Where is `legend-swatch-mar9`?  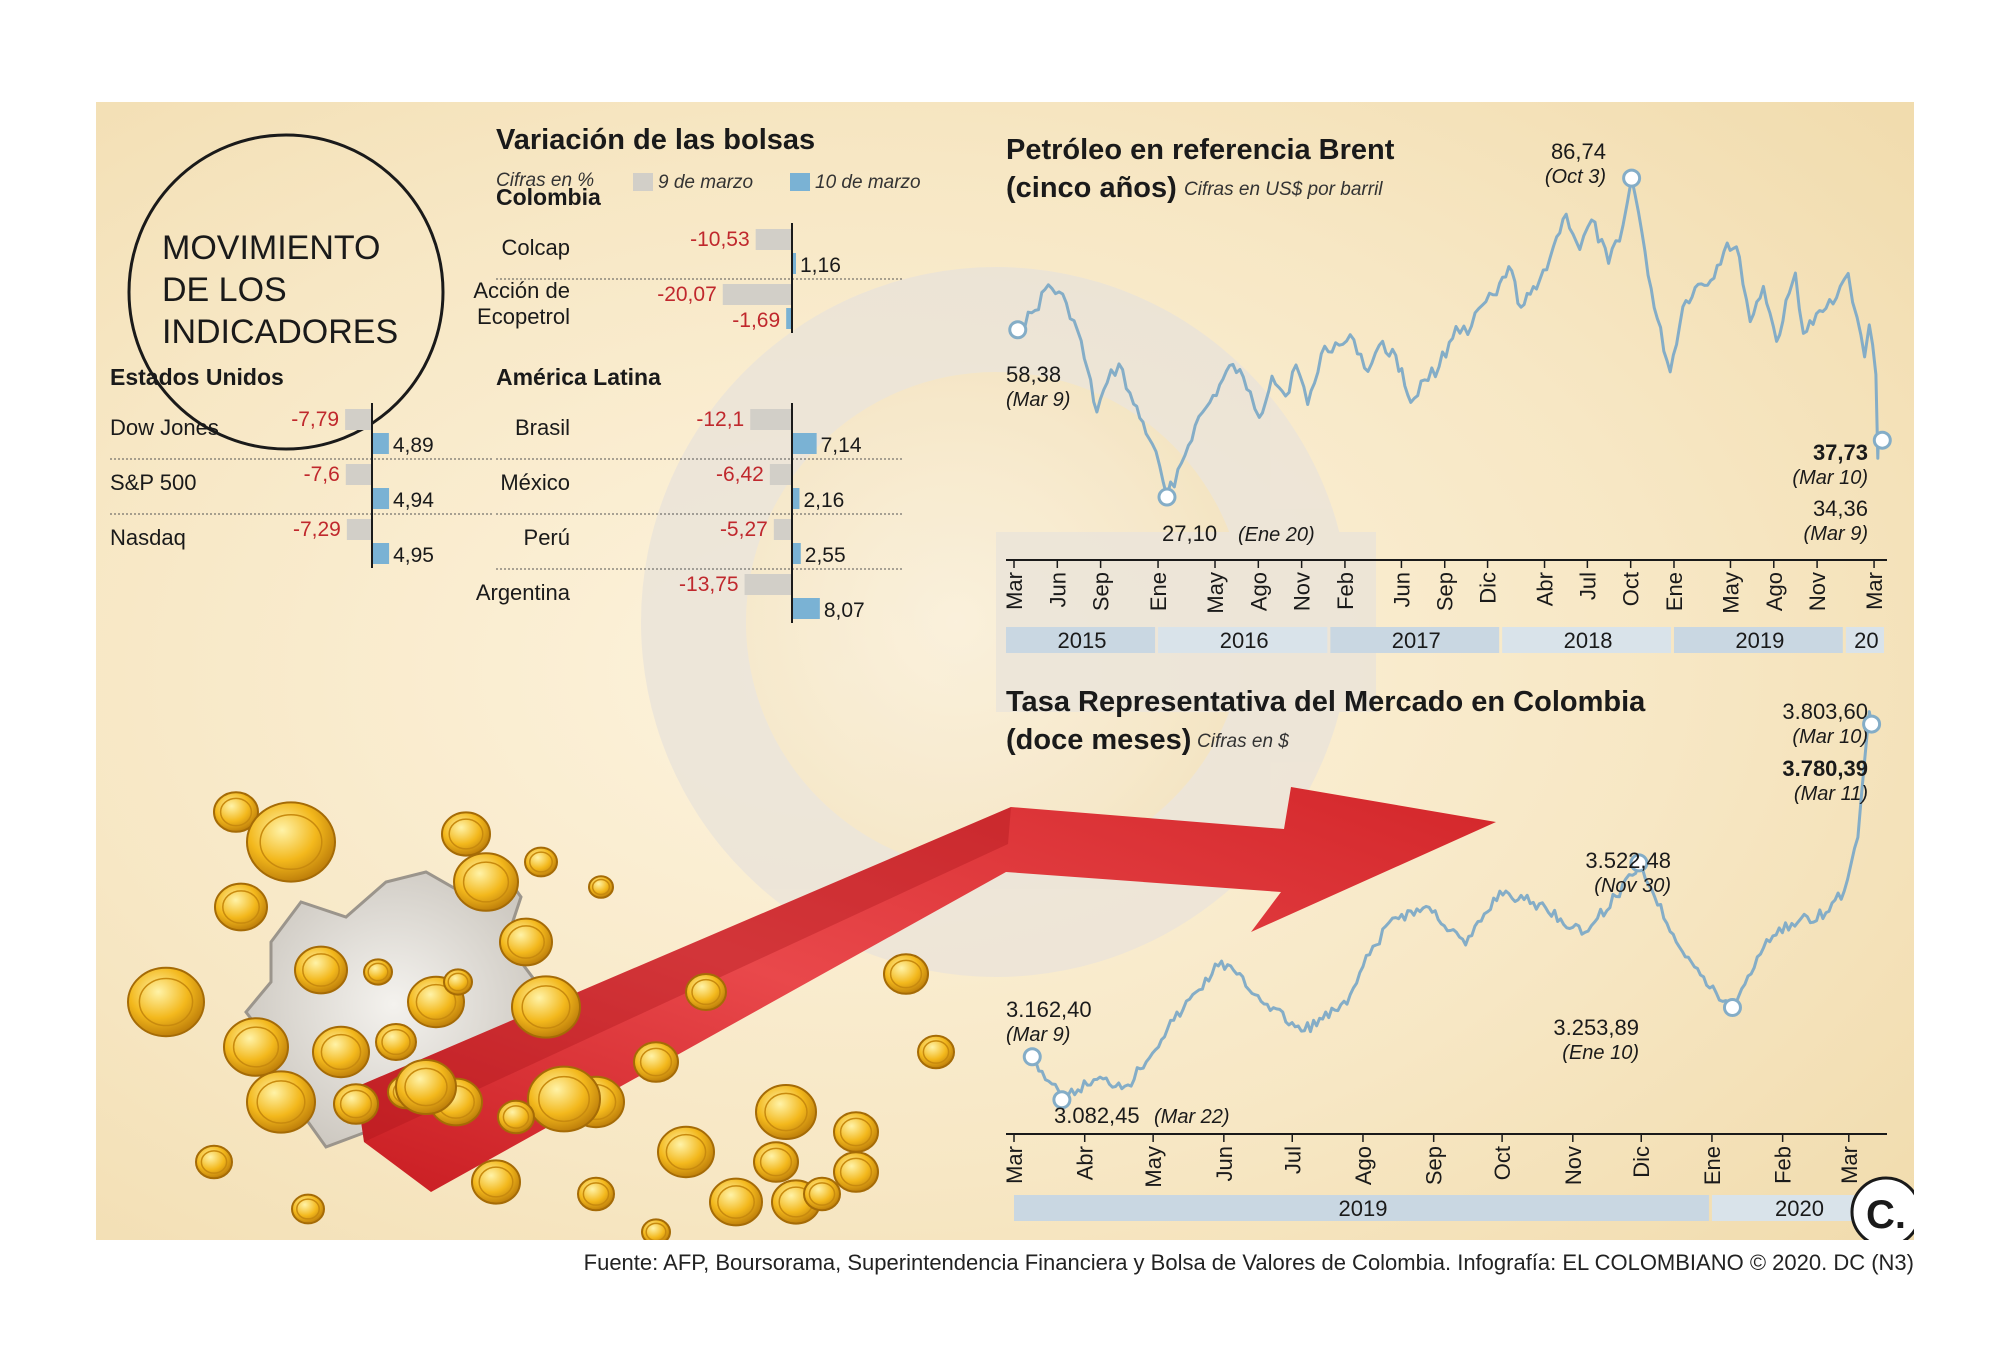 legend-swatch-mar9 is located at coordinates (643, 182).